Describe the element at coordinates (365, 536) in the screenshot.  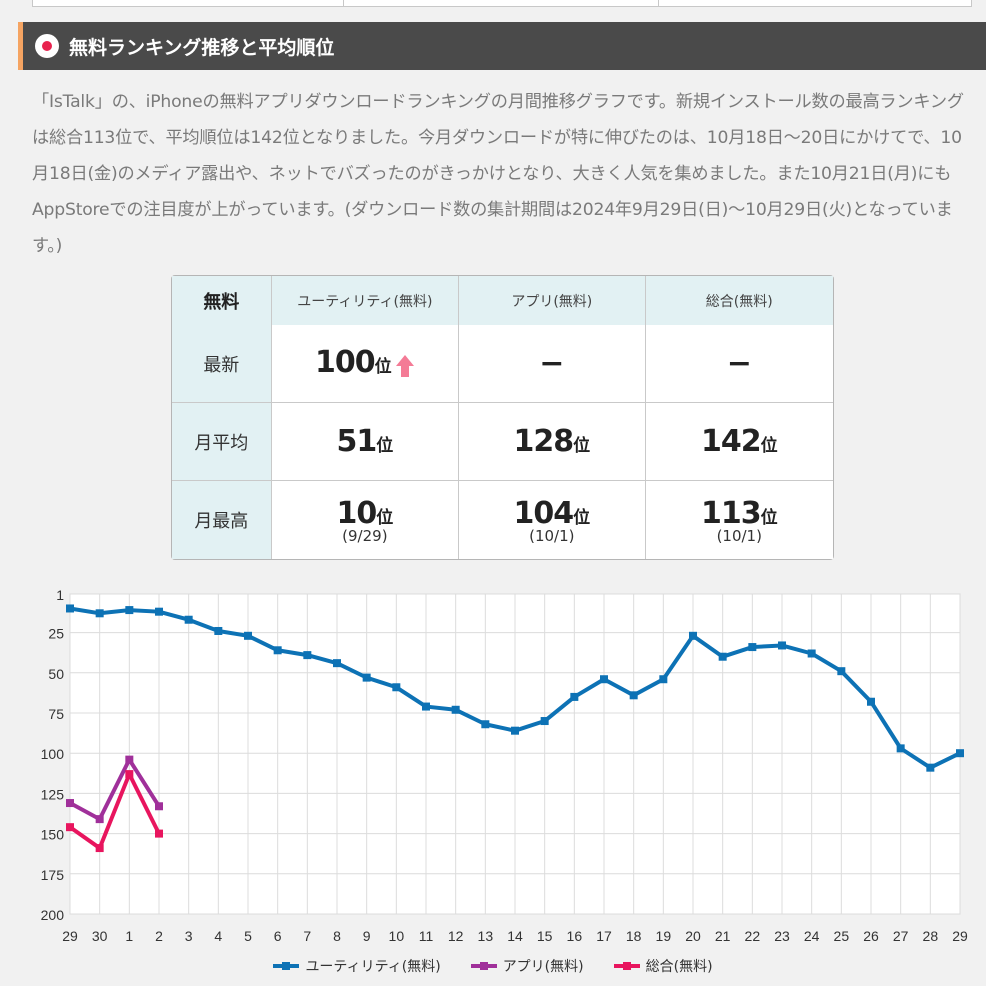
I see `rank-date: (9/29)` at that location.